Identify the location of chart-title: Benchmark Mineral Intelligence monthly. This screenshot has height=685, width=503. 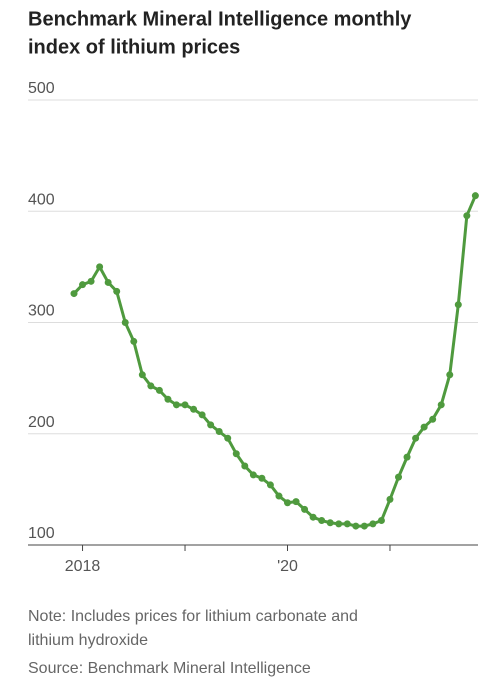
(220, 19).